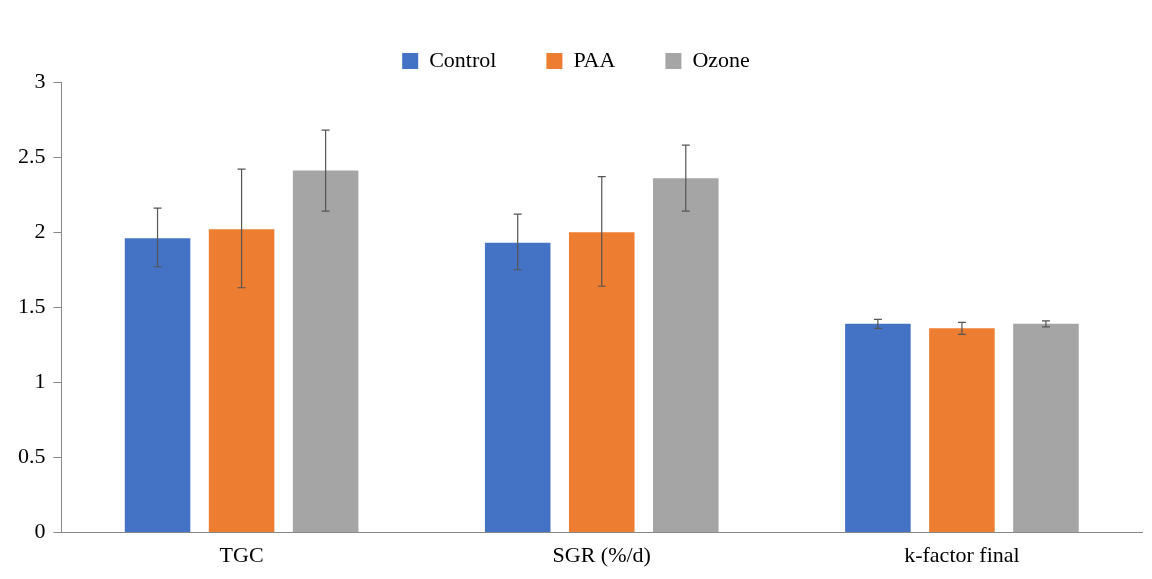  Describe the element at coordinates (40, 381) in the screenshot. I see `y-tick-label: 1` at that location.